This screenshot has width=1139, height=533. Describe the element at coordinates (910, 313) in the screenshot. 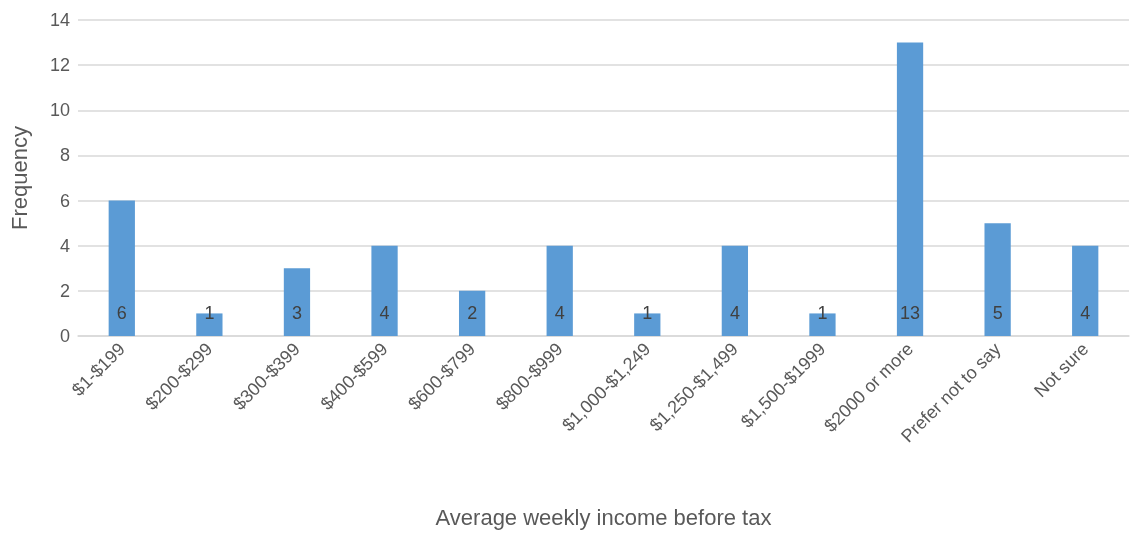

I see `data-label: 13` at that location.